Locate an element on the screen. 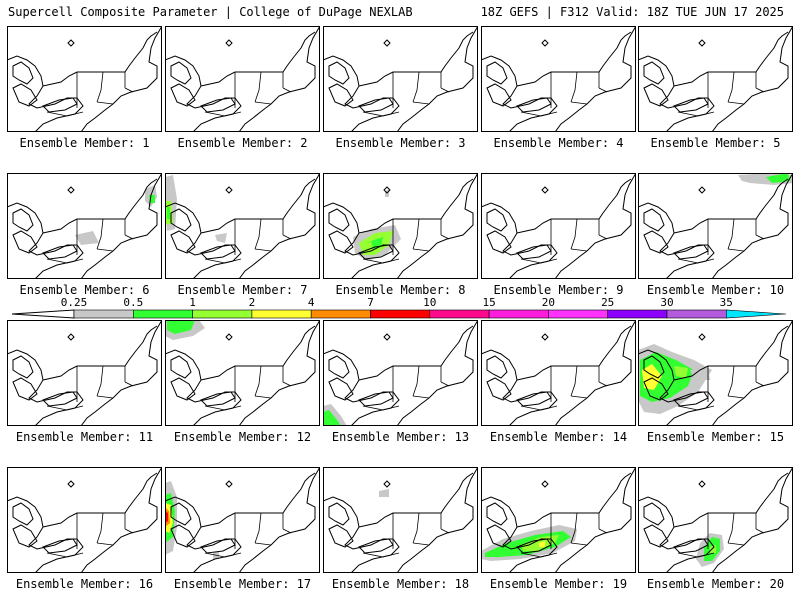 This screenshot has width=800, height=600. ensemble-member-label: Ensemble Member: 6 is located at coordinates (84, 290).